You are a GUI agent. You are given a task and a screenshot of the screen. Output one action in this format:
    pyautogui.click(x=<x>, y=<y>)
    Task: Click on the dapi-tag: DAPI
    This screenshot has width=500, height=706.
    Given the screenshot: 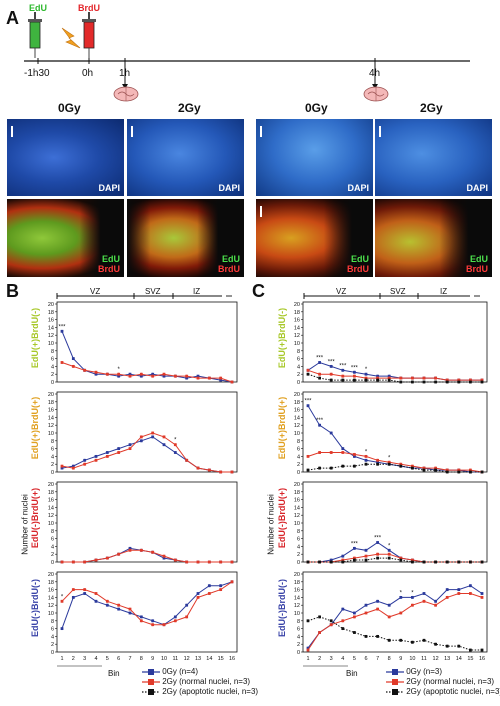 What is the action you would take?
    pyautogui.click(x=109, y=188)
    